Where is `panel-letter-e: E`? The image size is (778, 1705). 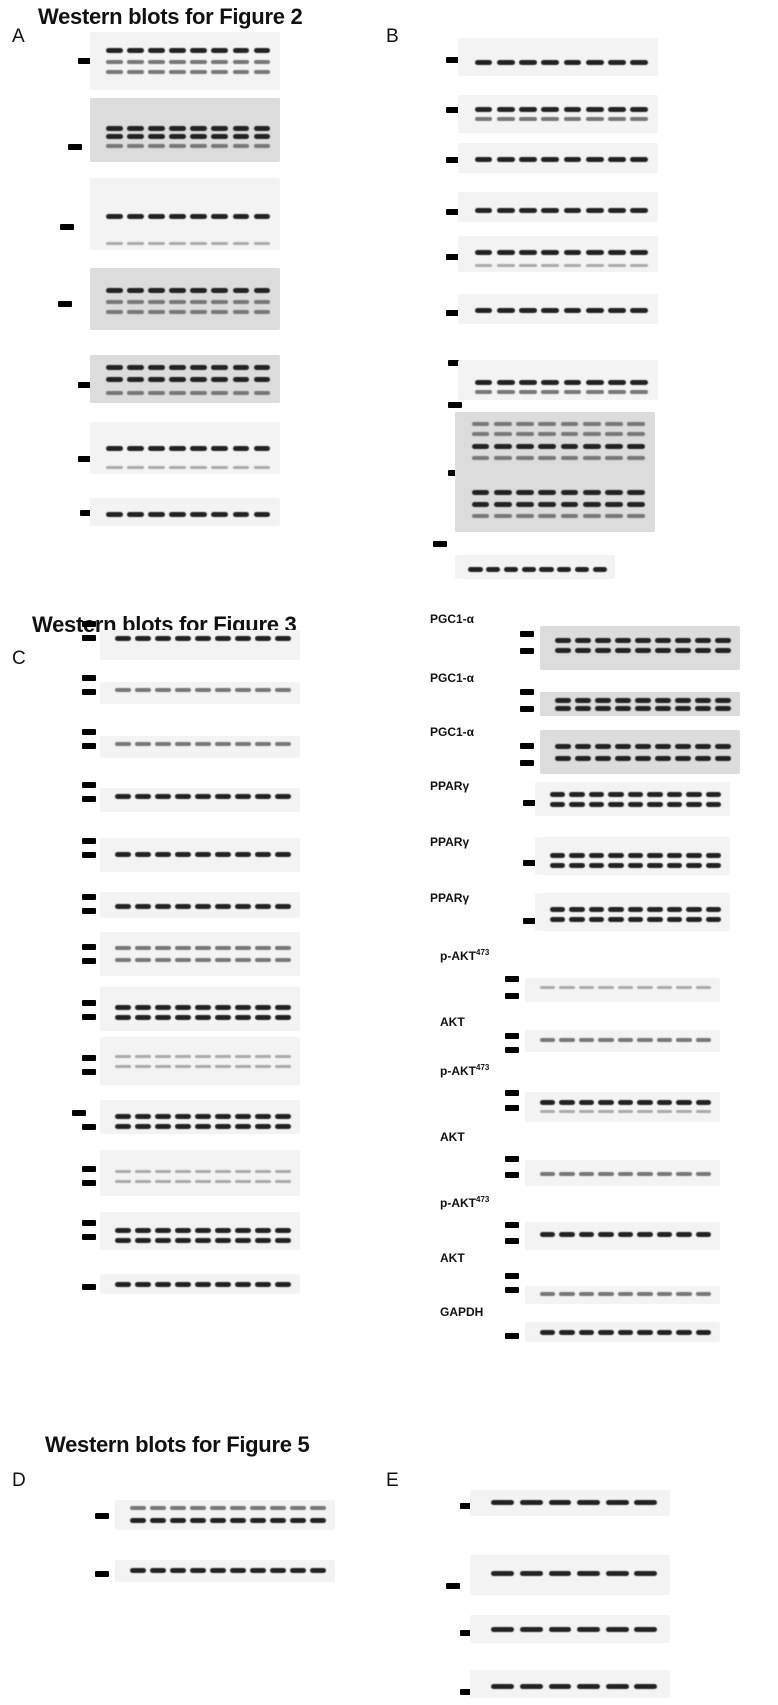 panel-letter-e: E is located at coordinates (392, 1480).